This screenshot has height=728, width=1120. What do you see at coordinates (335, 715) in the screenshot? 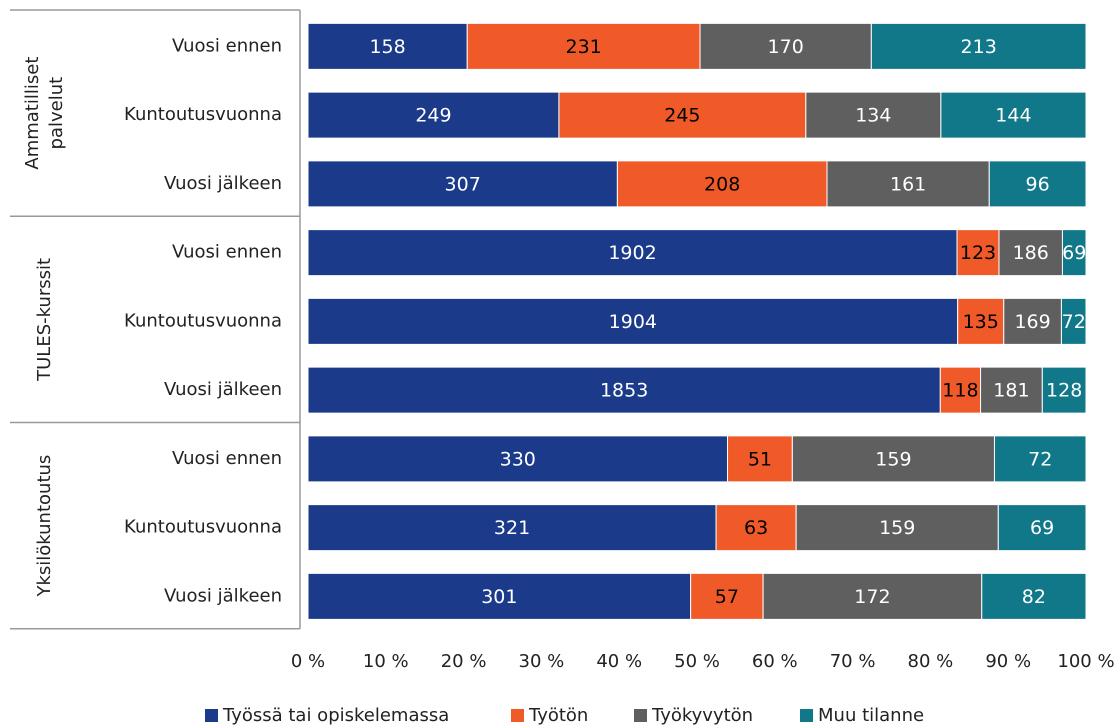
I see `legend-label: Työssä tai opiskelemassa` at bounding box center [335, 715].